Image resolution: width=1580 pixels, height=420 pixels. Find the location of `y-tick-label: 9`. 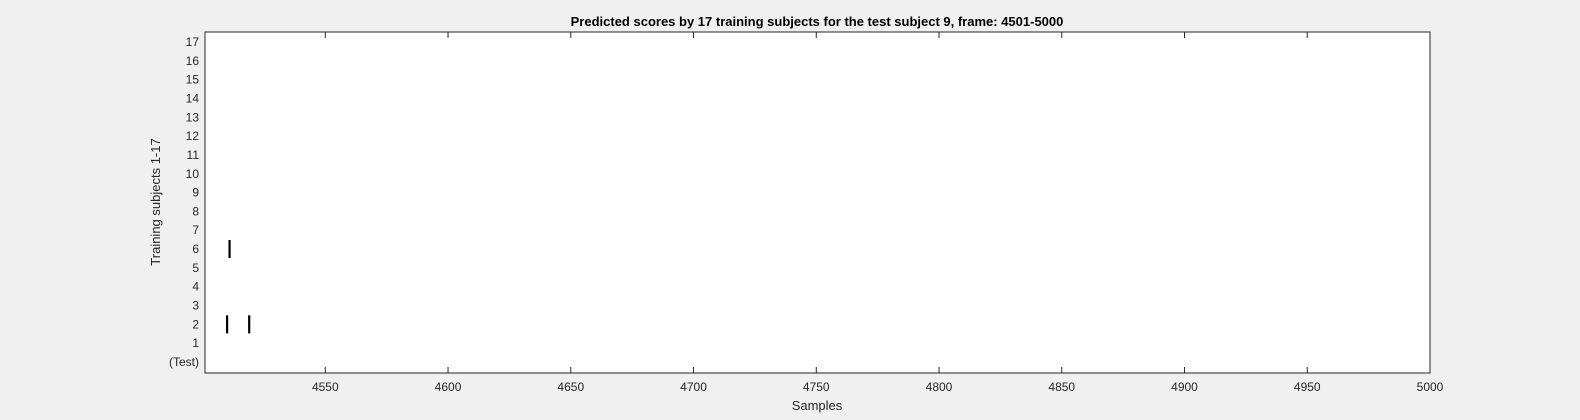

y-tick-label: 9 is located at coordinates (195, 193).